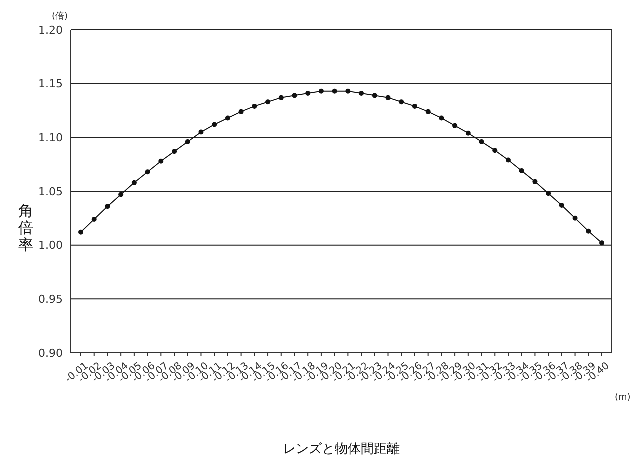 This screenshot has height=466, width=637. What do you see at coordinates (60, 16) in the screenshot?
I see `text: (倍)` at bounding box center [60, 16].